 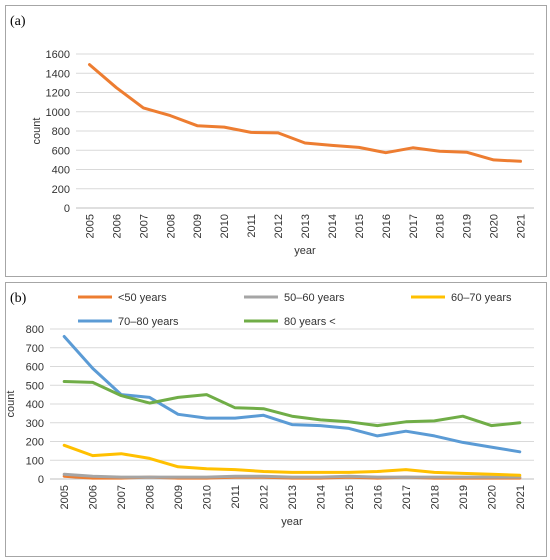 I want to click on legend-entry-label: 80 years <, so click(x=310, y=322).